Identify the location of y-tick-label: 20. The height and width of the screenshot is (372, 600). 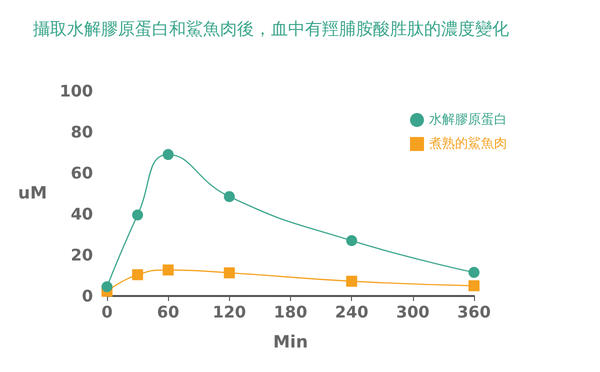
(81, 255).